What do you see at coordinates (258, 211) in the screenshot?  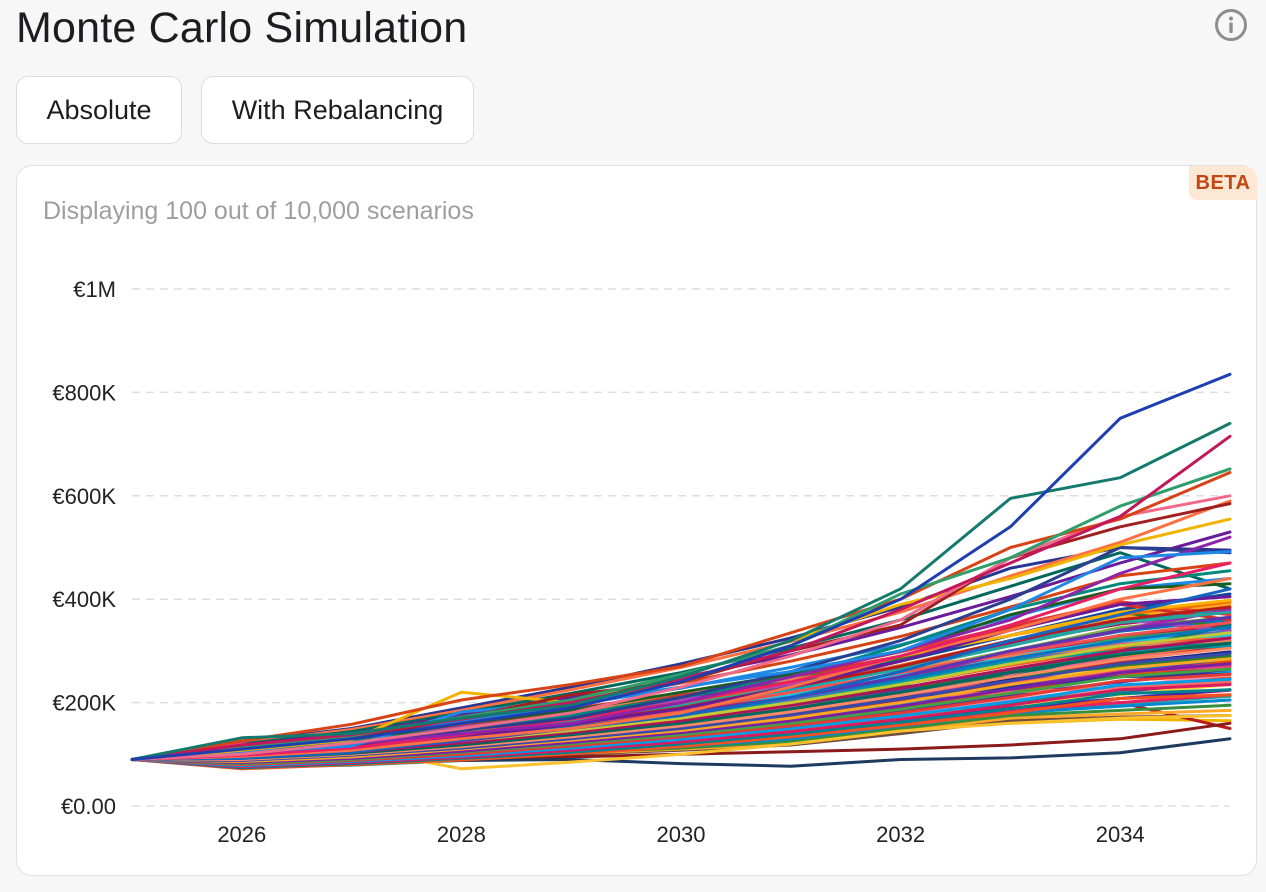 I see `scenario-count-caption: Displaying 100 out of 10,000 scenarios` at bounding box center [258, 211].